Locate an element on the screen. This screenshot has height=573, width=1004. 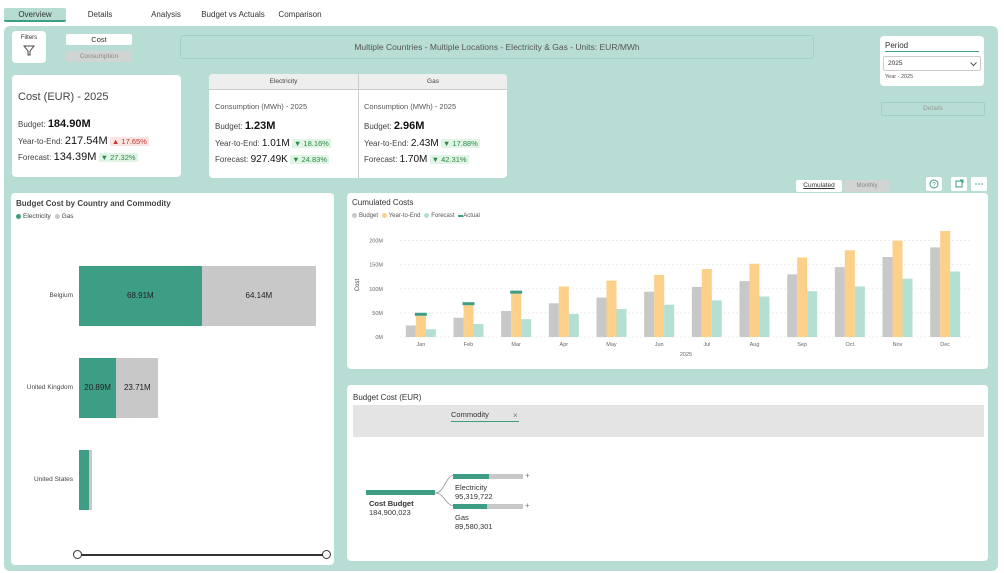
x-tick-label: Jul is located at coordinates (706, 345).